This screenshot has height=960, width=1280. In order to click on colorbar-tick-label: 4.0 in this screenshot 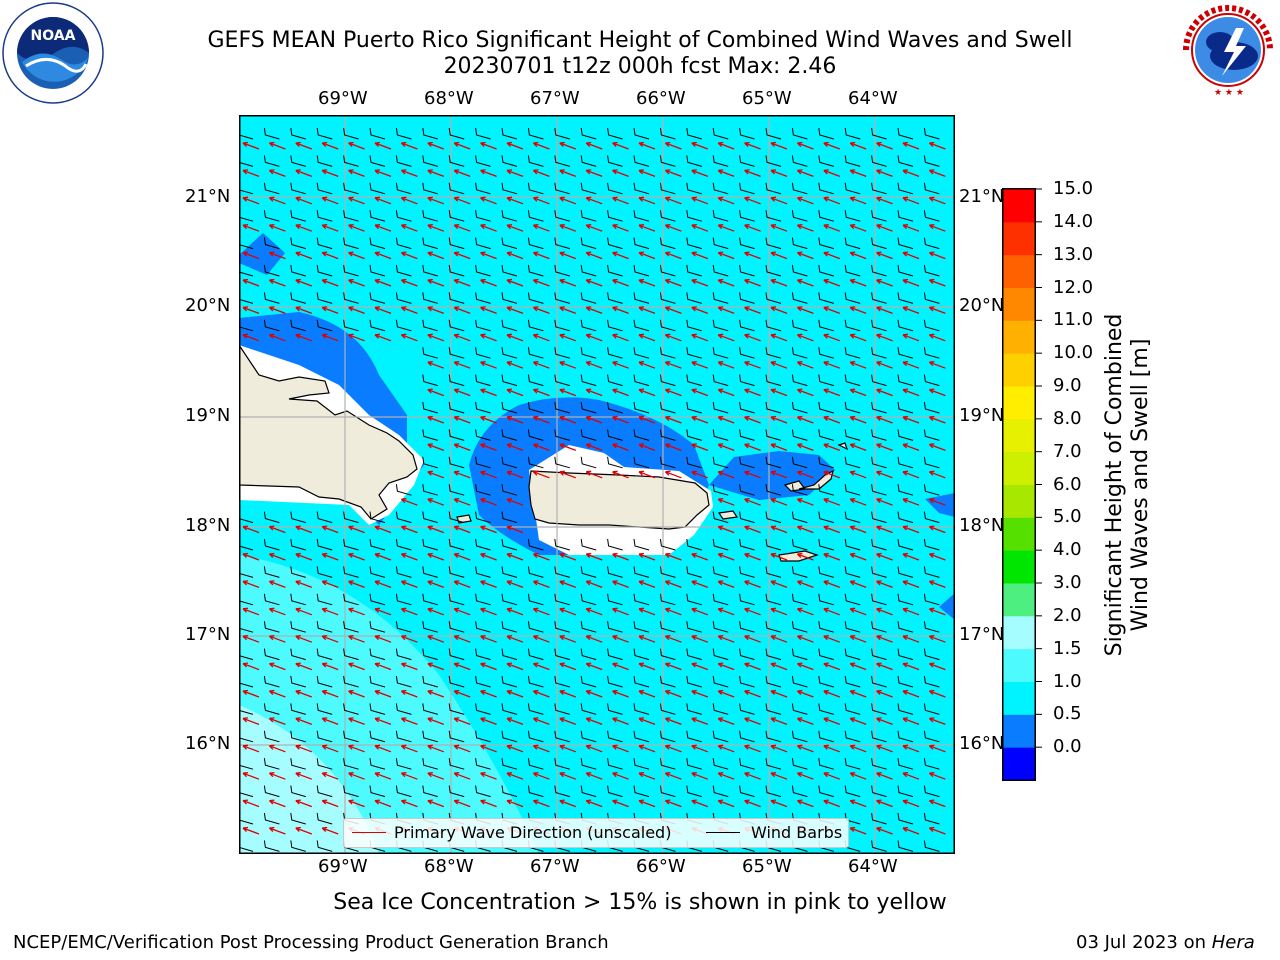, I will do `click(1067, 550)`.